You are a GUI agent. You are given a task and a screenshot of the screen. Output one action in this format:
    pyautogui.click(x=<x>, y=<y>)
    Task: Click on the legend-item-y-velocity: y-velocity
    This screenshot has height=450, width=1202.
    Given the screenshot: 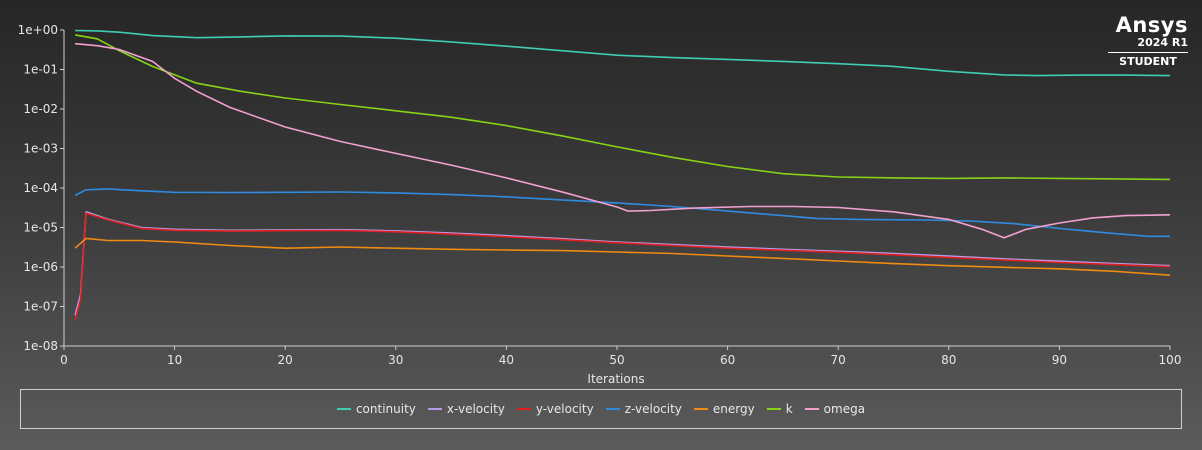 What is the action you would take?
    pyautogui.click(x=555, y=409)
    